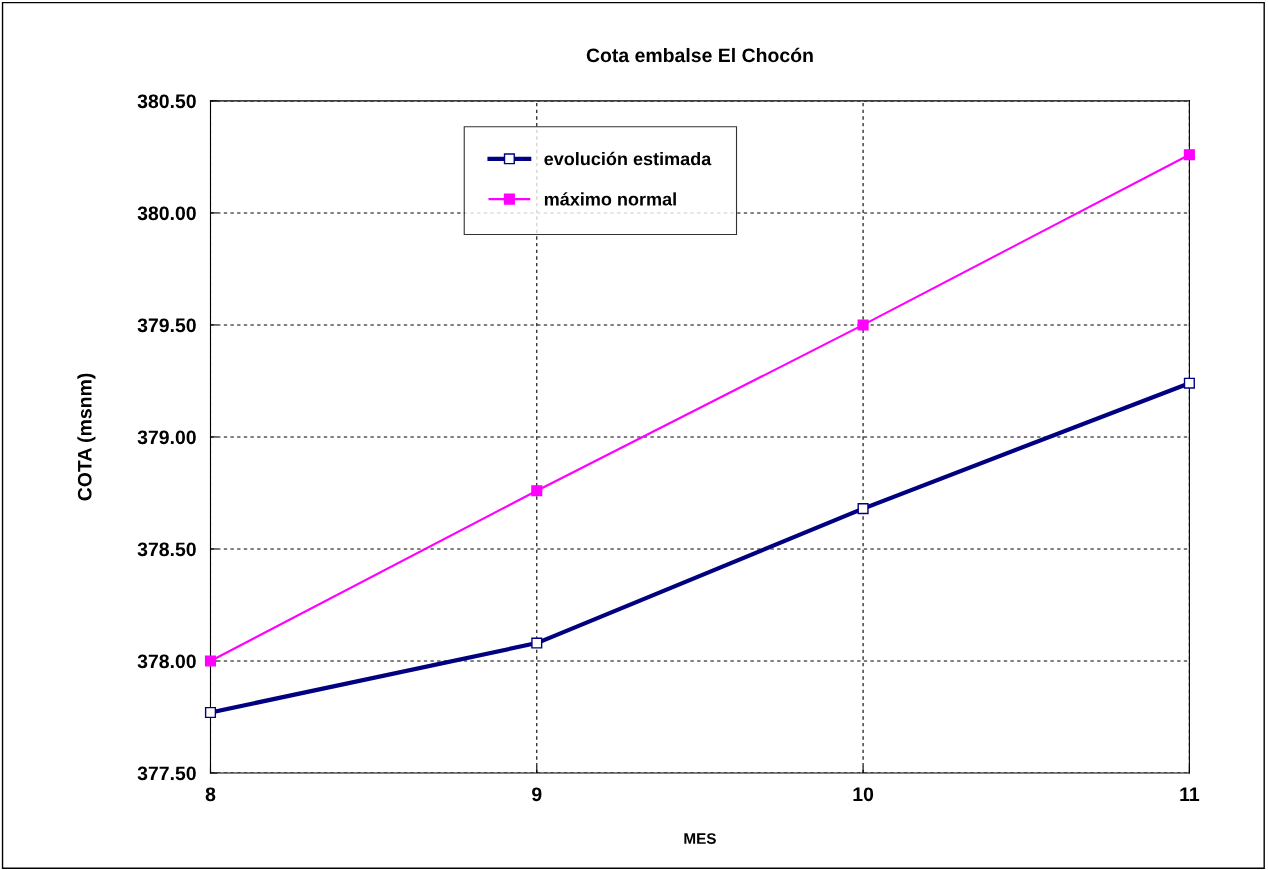 Image resolution: width=1268 pixels, height=870 pixels. I want to click on x-axis-title: MES, so click(700, 839).